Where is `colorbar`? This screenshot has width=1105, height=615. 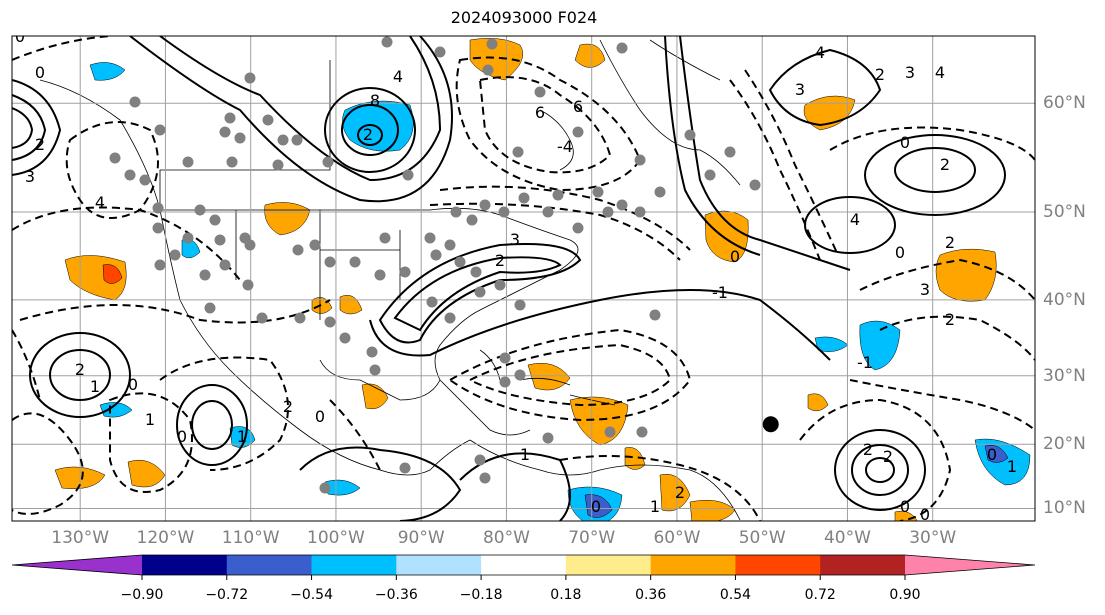
colorbar is located at coordinates (523, 567).